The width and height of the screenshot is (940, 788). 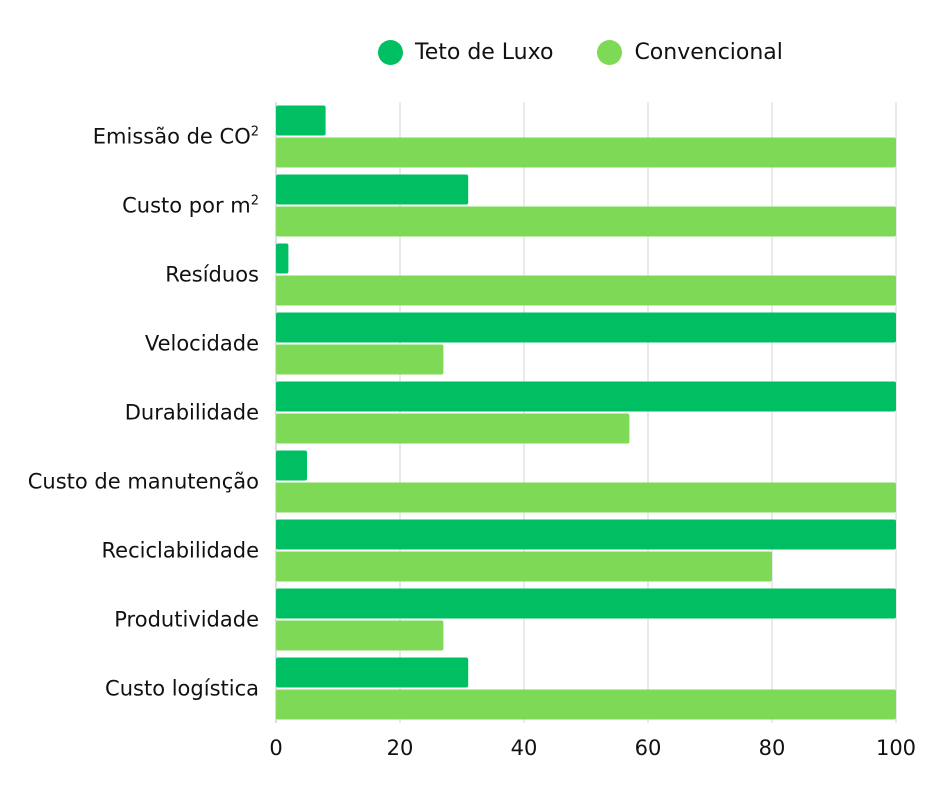 I want to click on legend-item-convencional: Convencional, so click(x=690, y=52).